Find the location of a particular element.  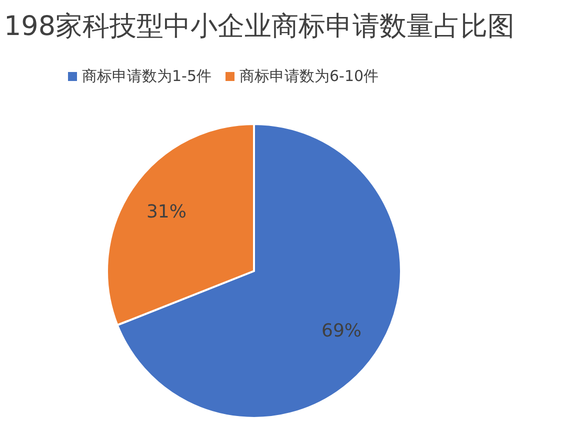

data-label: 31% is located at coordinates (166, 212).